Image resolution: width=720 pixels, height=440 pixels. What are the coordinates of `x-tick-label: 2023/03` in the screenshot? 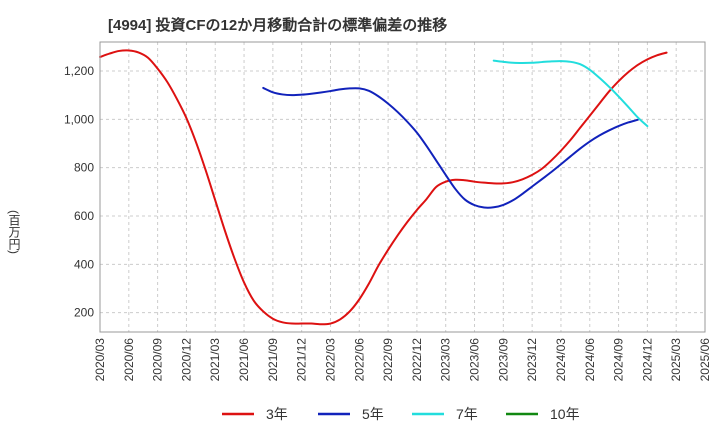 It's located at (446, 360).